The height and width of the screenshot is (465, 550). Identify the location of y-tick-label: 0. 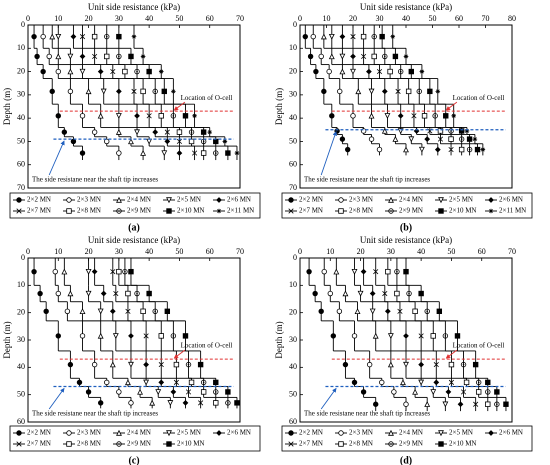
(295, 257).